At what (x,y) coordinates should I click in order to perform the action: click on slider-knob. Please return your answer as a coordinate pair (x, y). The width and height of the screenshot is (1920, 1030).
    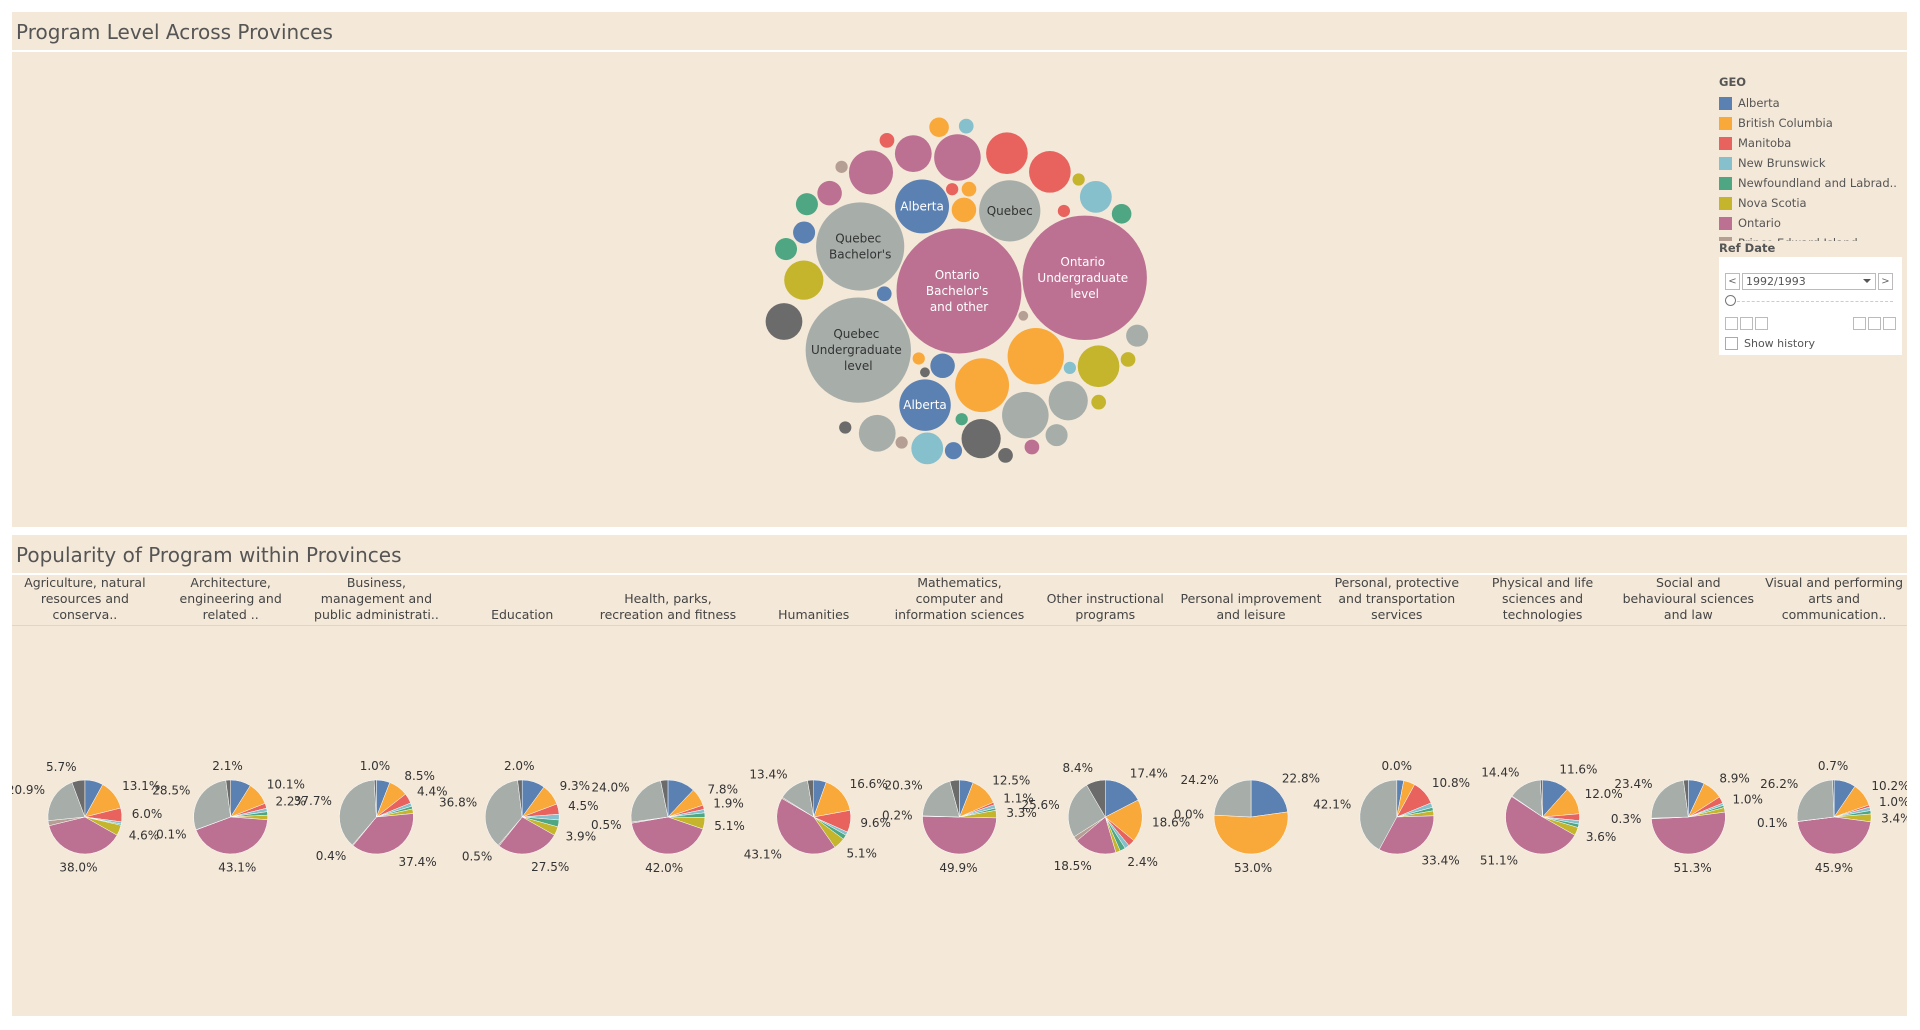
    Looking at the image, I should click on (1730, 300).